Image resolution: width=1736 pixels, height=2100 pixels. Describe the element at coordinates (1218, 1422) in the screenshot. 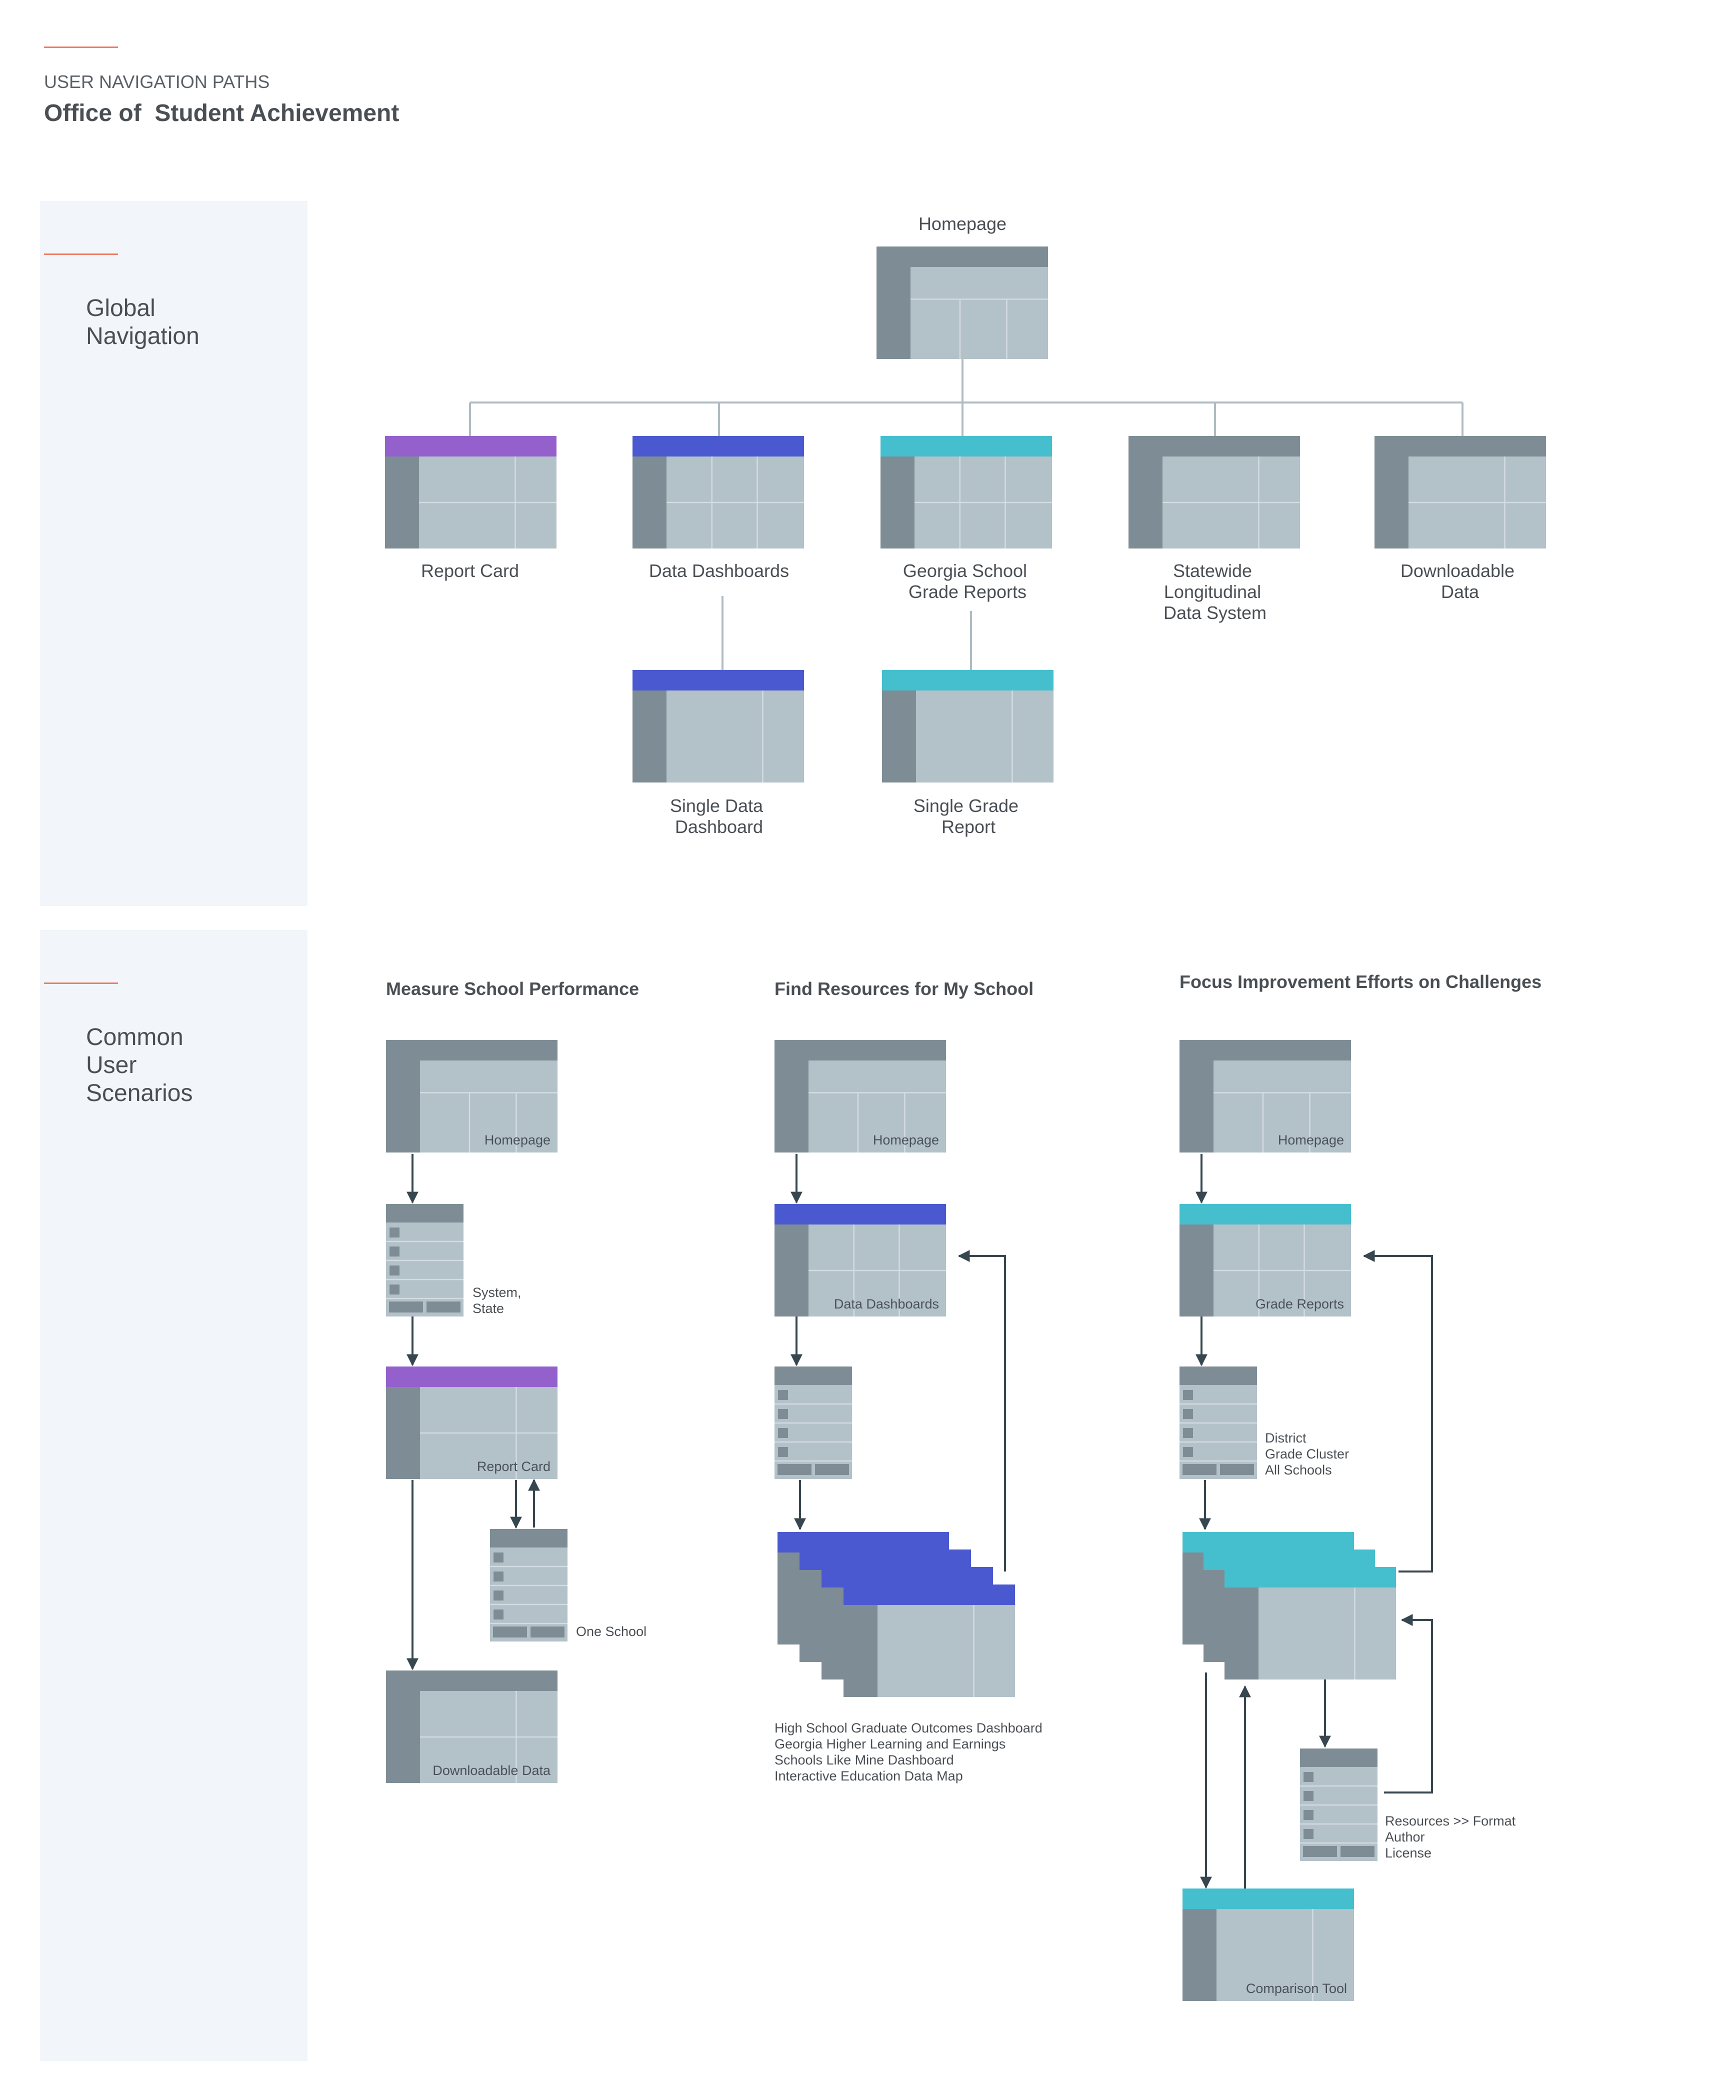

I see `s3-filter-panel` at that location.